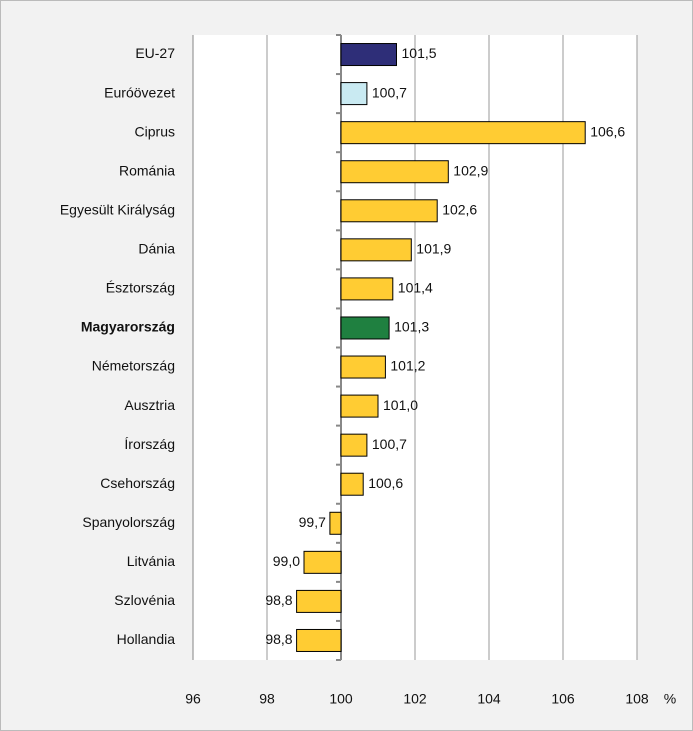 Image resolution: width=693 pixels, height=731 pixels. Describe the element at coordinates (415, 699) in the screenshot. I see `x-tick-label: 102` at that location.